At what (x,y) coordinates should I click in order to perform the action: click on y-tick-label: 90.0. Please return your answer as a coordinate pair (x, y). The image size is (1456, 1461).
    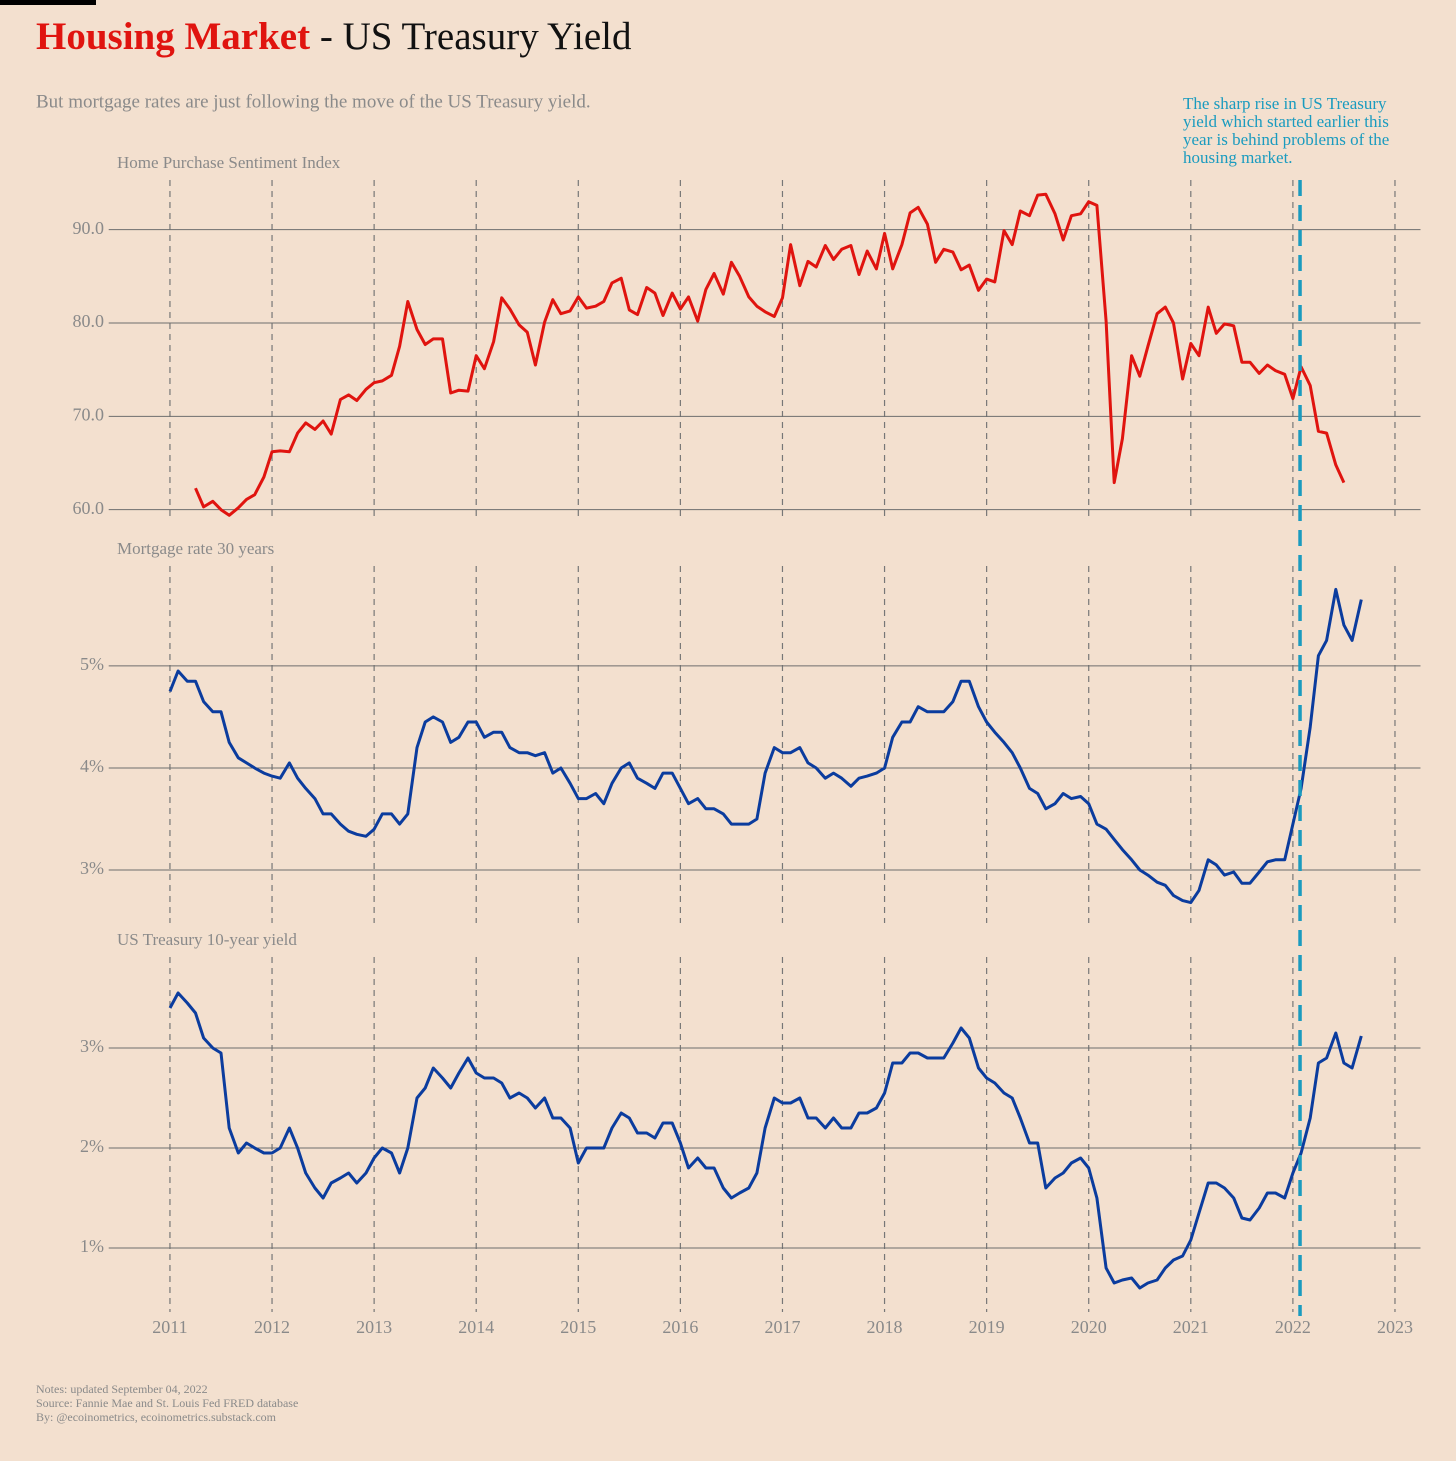
    Looking at the image, I should click on (89, 228).